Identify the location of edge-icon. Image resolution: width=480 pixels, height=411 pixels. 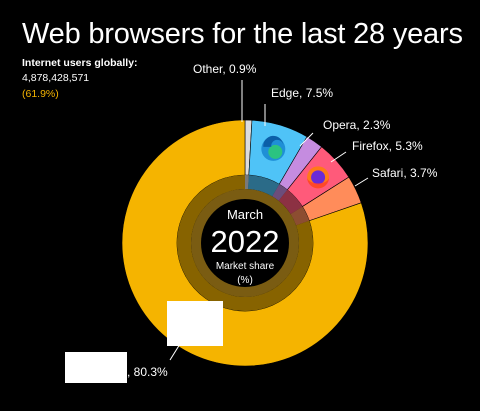
(273, 148).